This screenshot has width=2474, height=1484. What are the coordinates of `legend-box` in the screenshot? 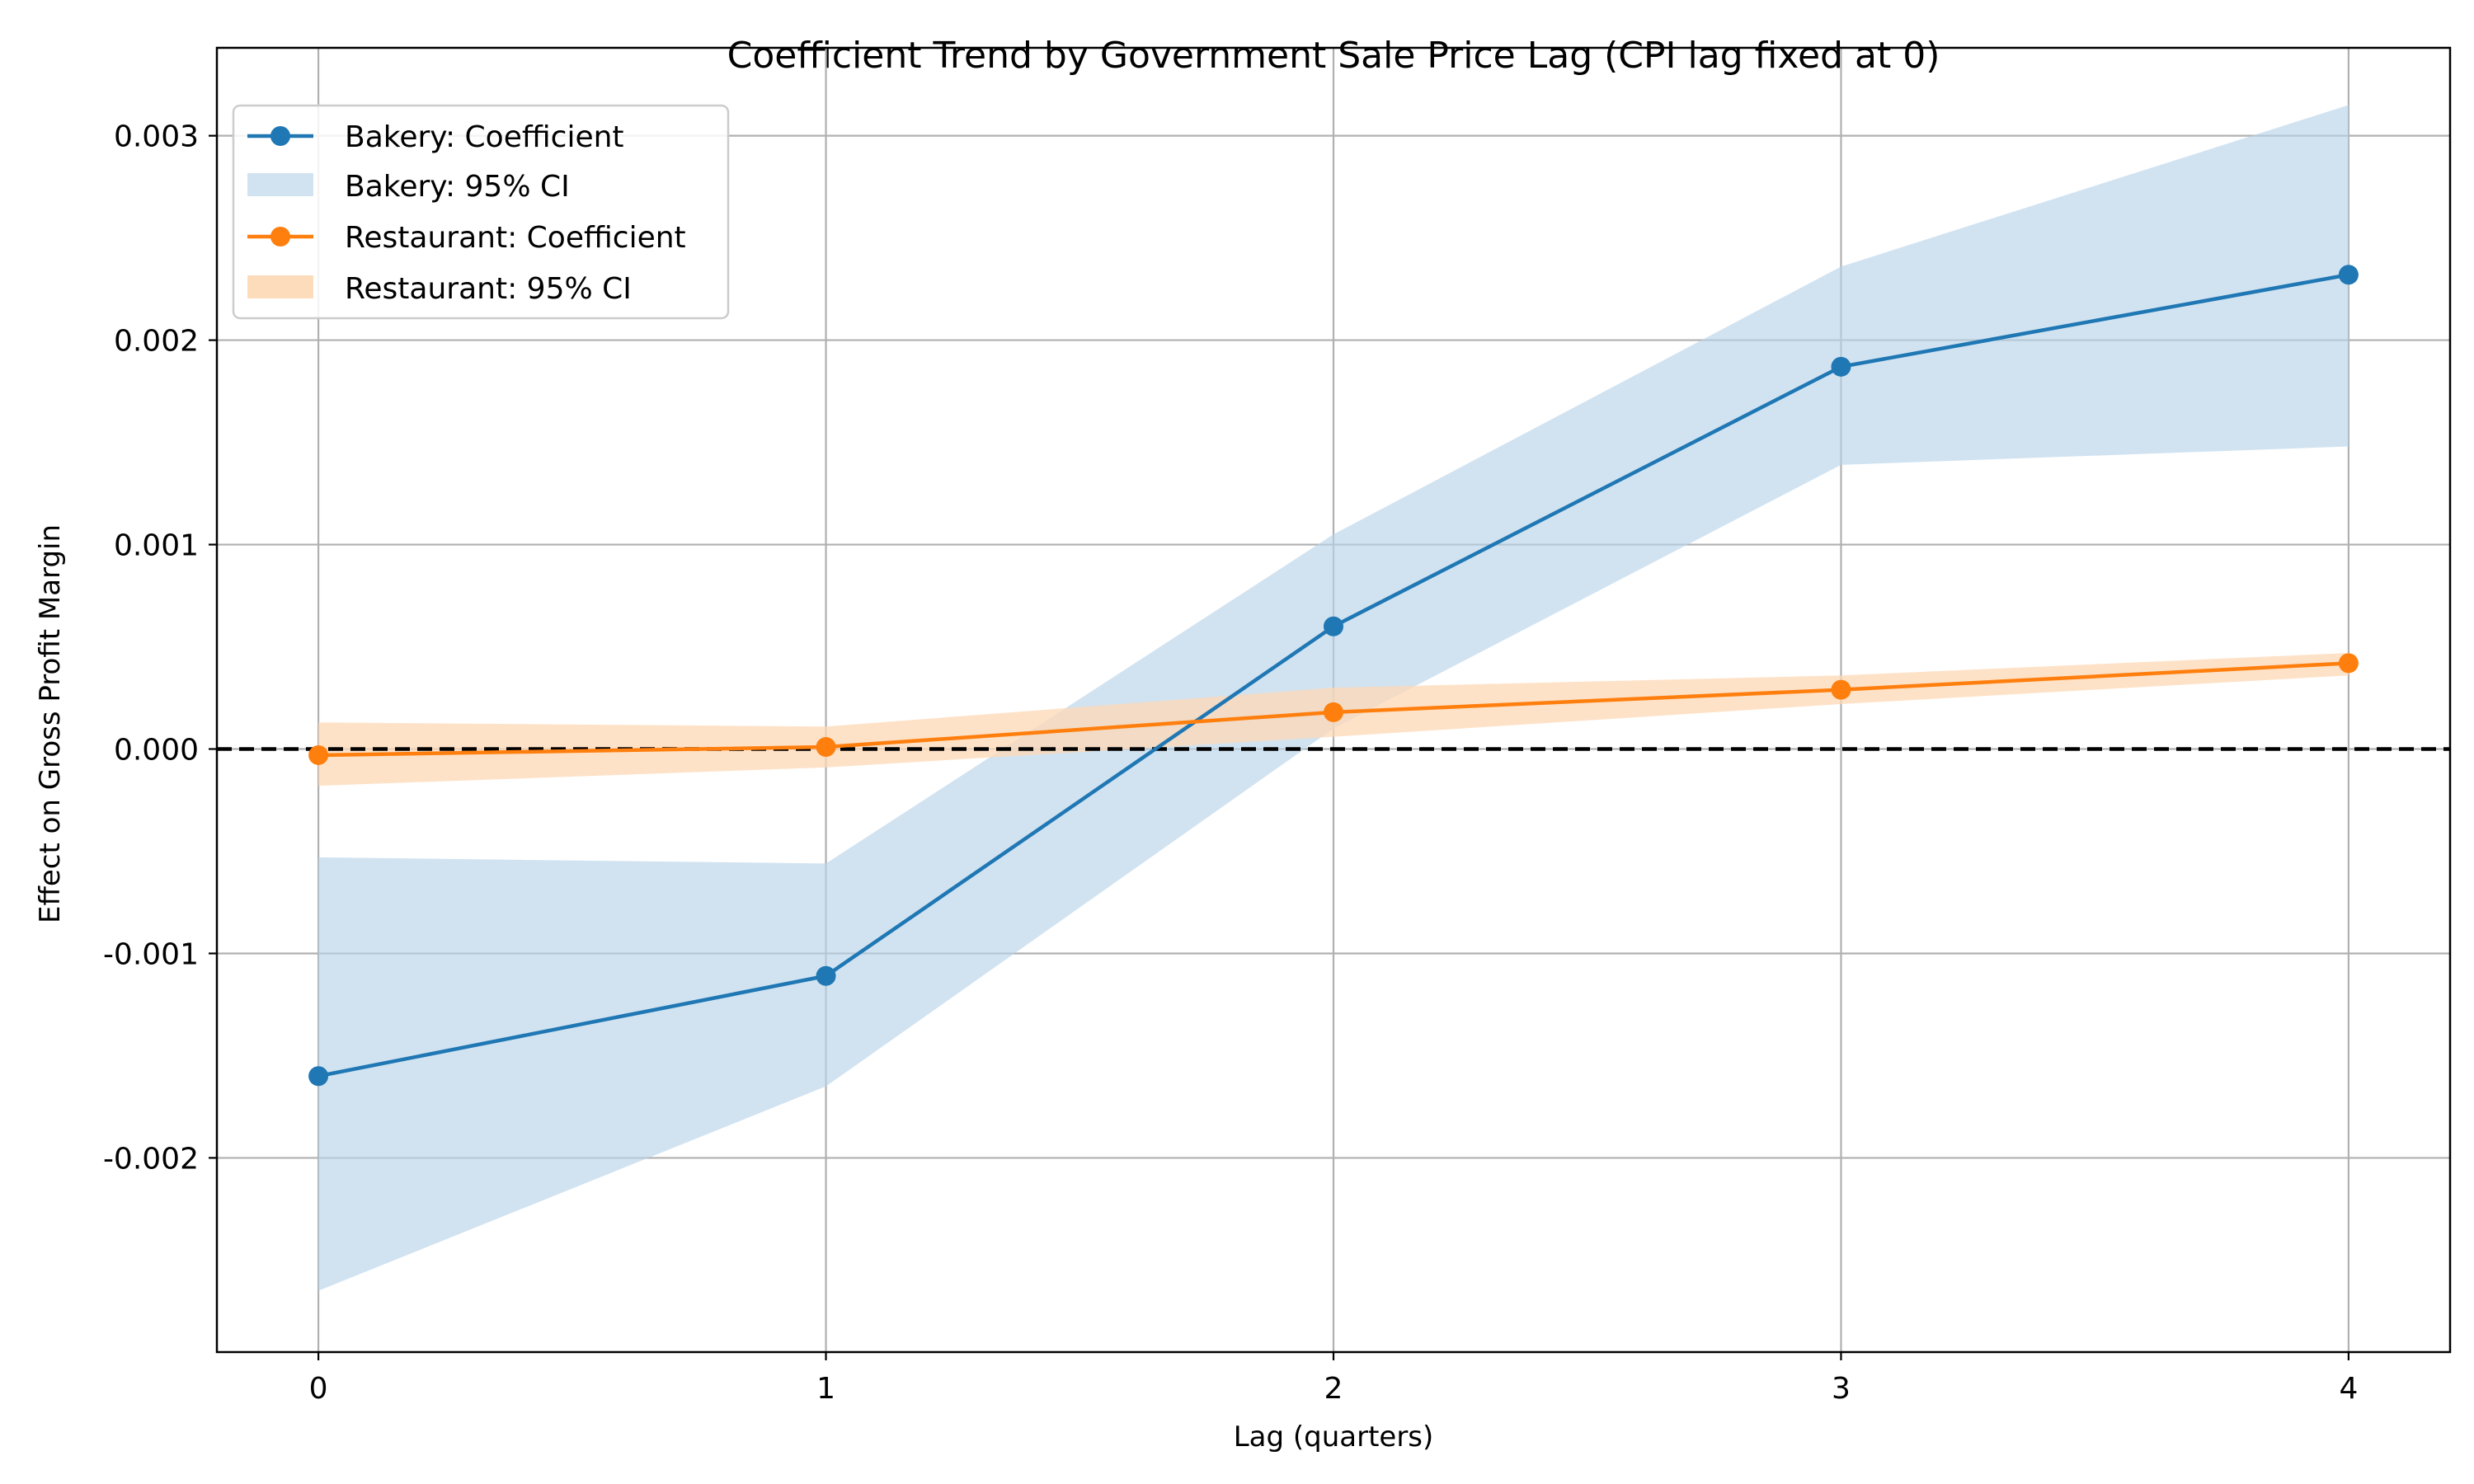 It's located at (481, 212).